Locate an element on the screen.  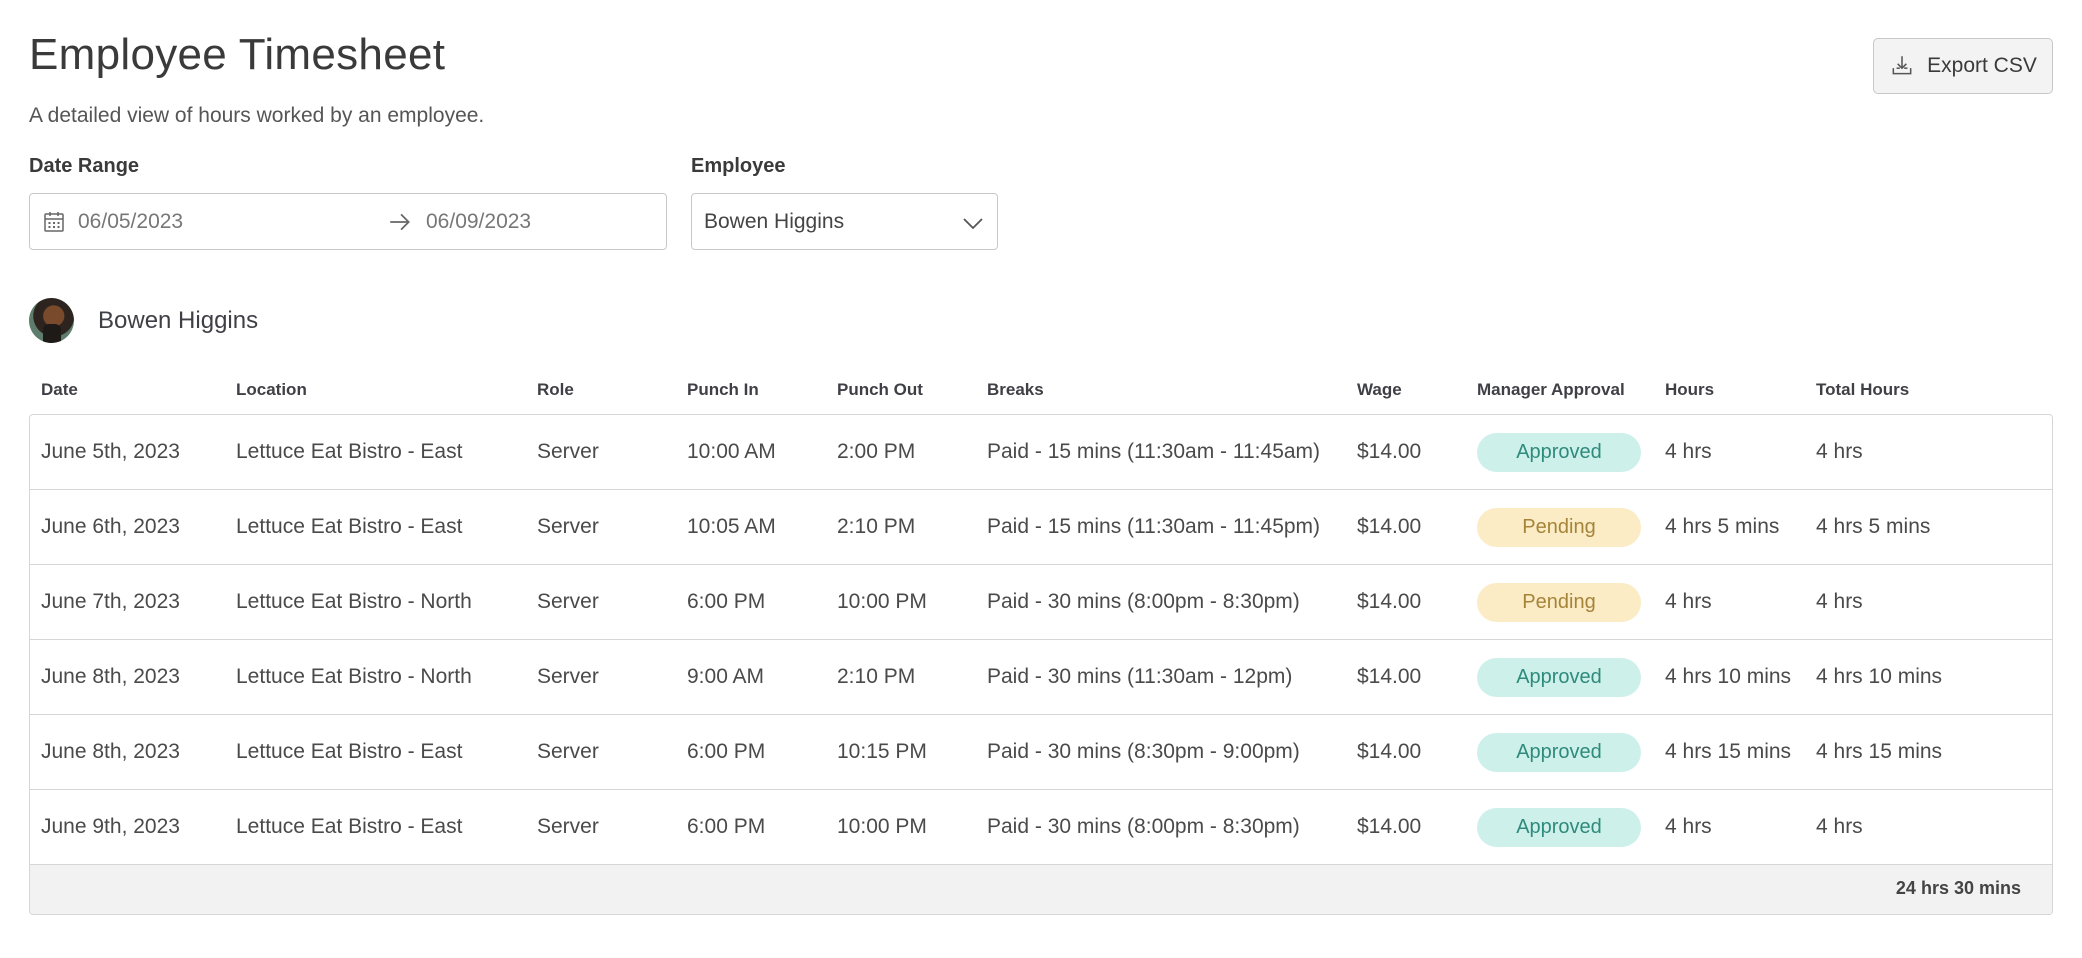
column-header-total-hours: Total Hours is located at coordinates (1863, 389).